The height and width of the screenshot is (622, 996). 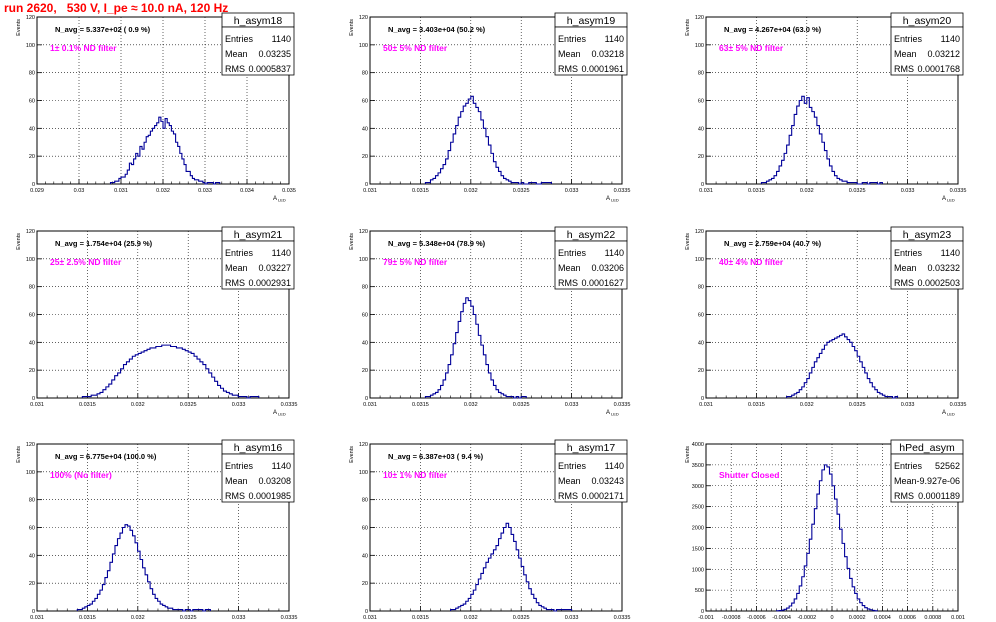 What do you see at coordinates (602, 283) in the screenshot?
I see `stats-value-rms: 0.0001627` at bounding box center [602, 283].